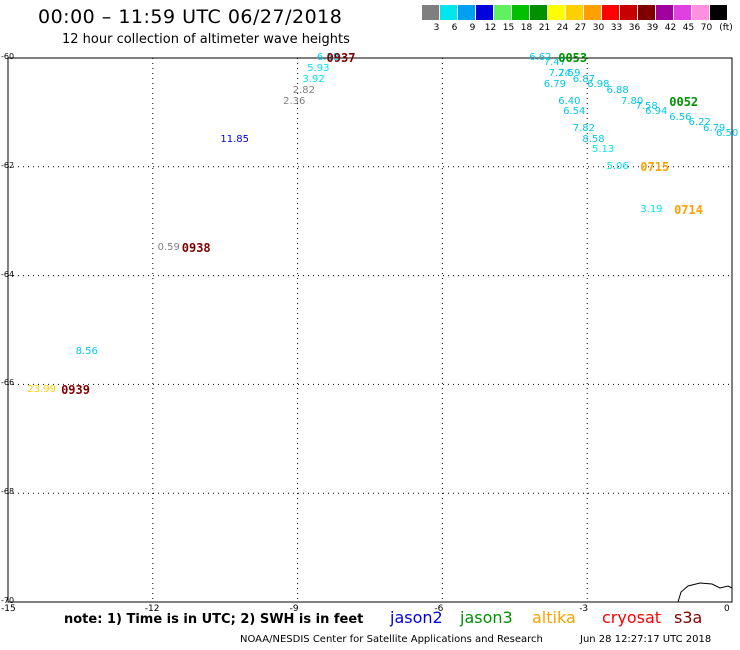 The image size is (740, 650). I want to click on lon-label: -6, so click(439, 609).